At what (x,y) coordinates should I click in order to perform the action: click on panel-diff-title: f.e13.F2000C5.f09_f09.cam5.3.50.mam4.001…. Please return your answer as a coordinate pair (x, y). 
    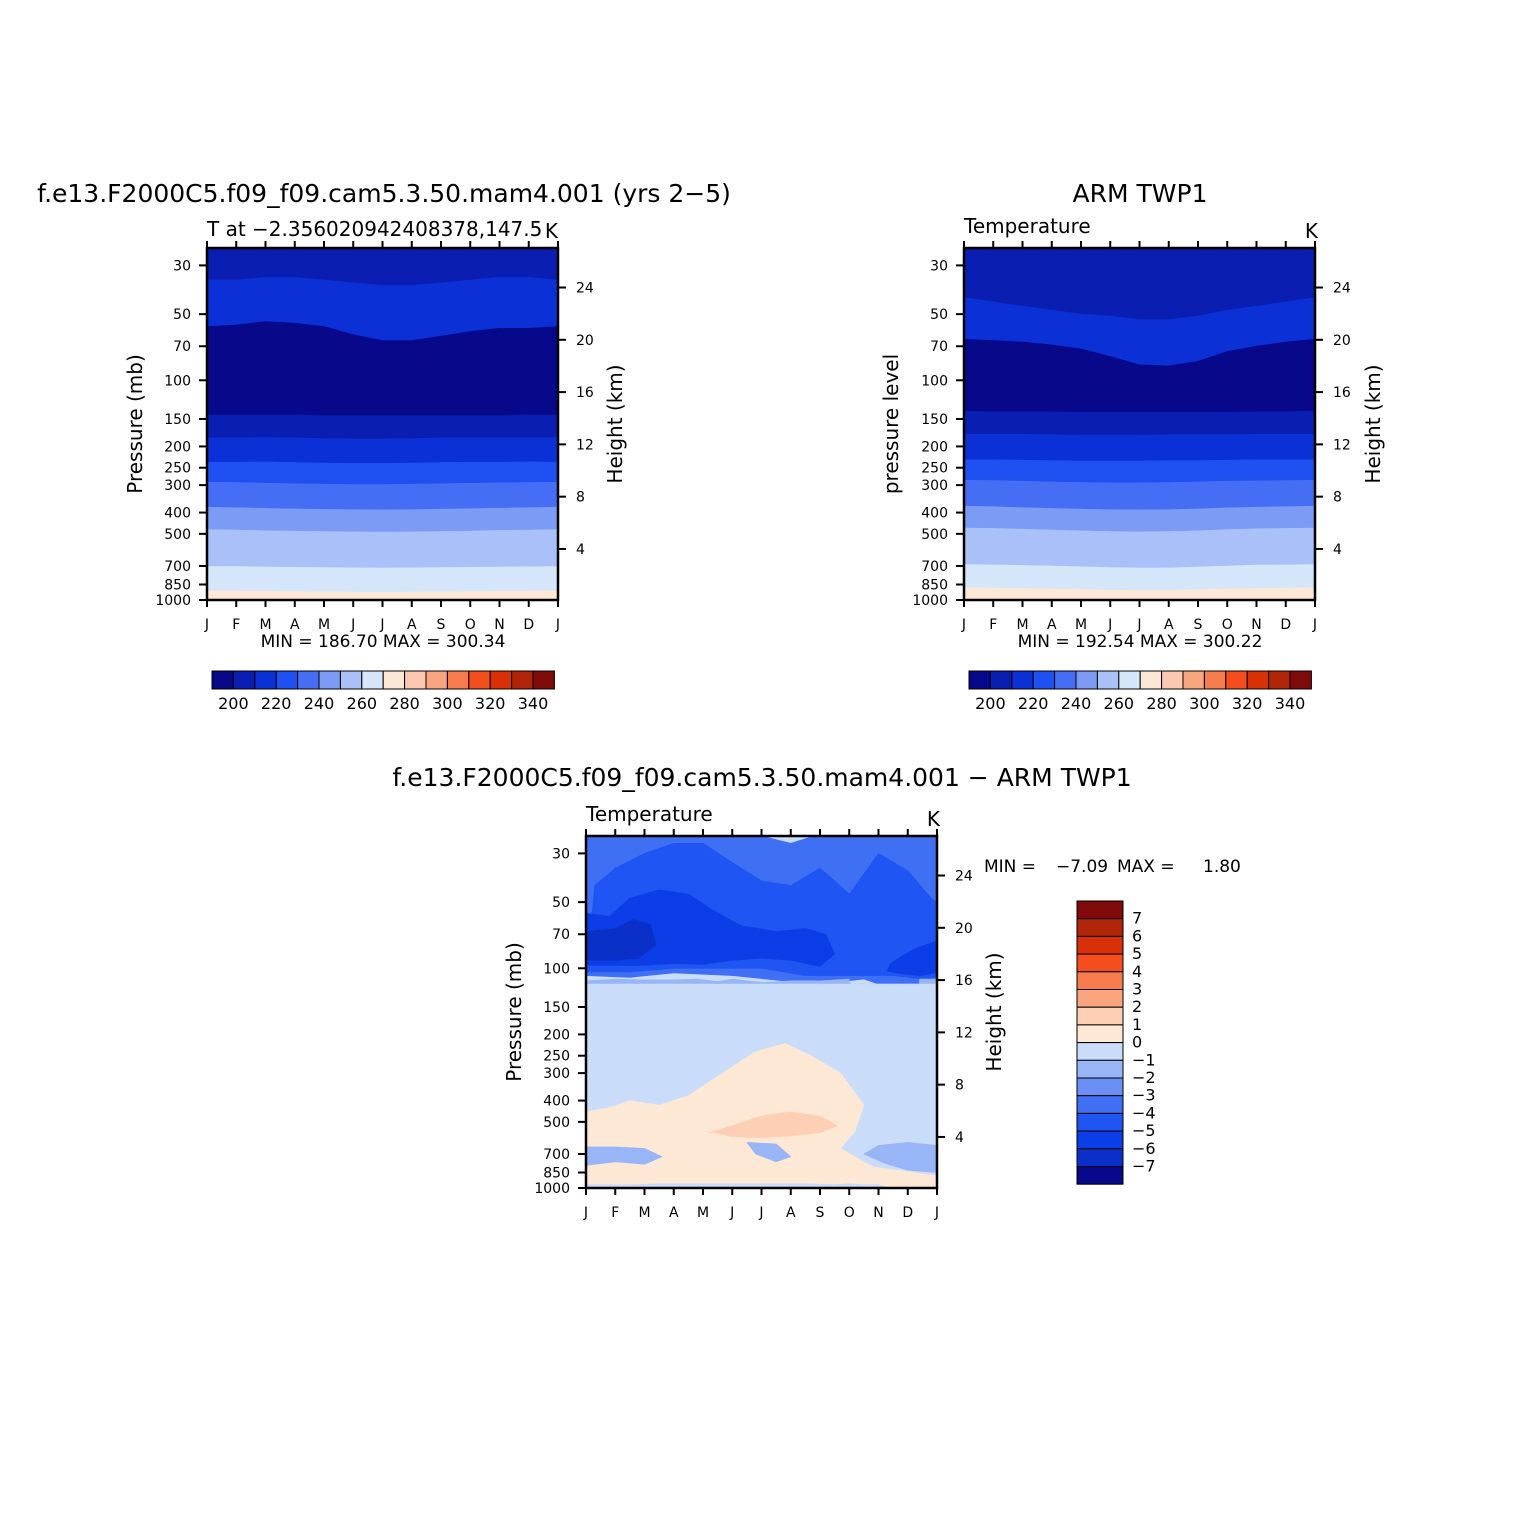
    Looking at the image, I should click on (761, 777).